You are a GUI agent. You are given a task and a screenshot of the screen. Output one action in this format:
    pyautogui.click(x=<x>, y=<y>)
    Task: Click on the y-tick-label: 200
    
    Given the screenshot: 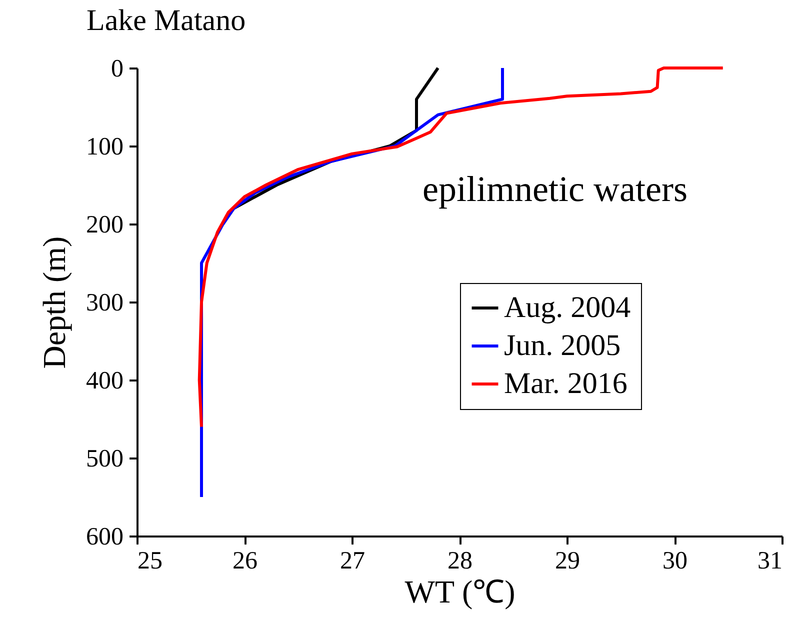 What is the action you would take?
    pyautogui.click(x=105, y=225)
    